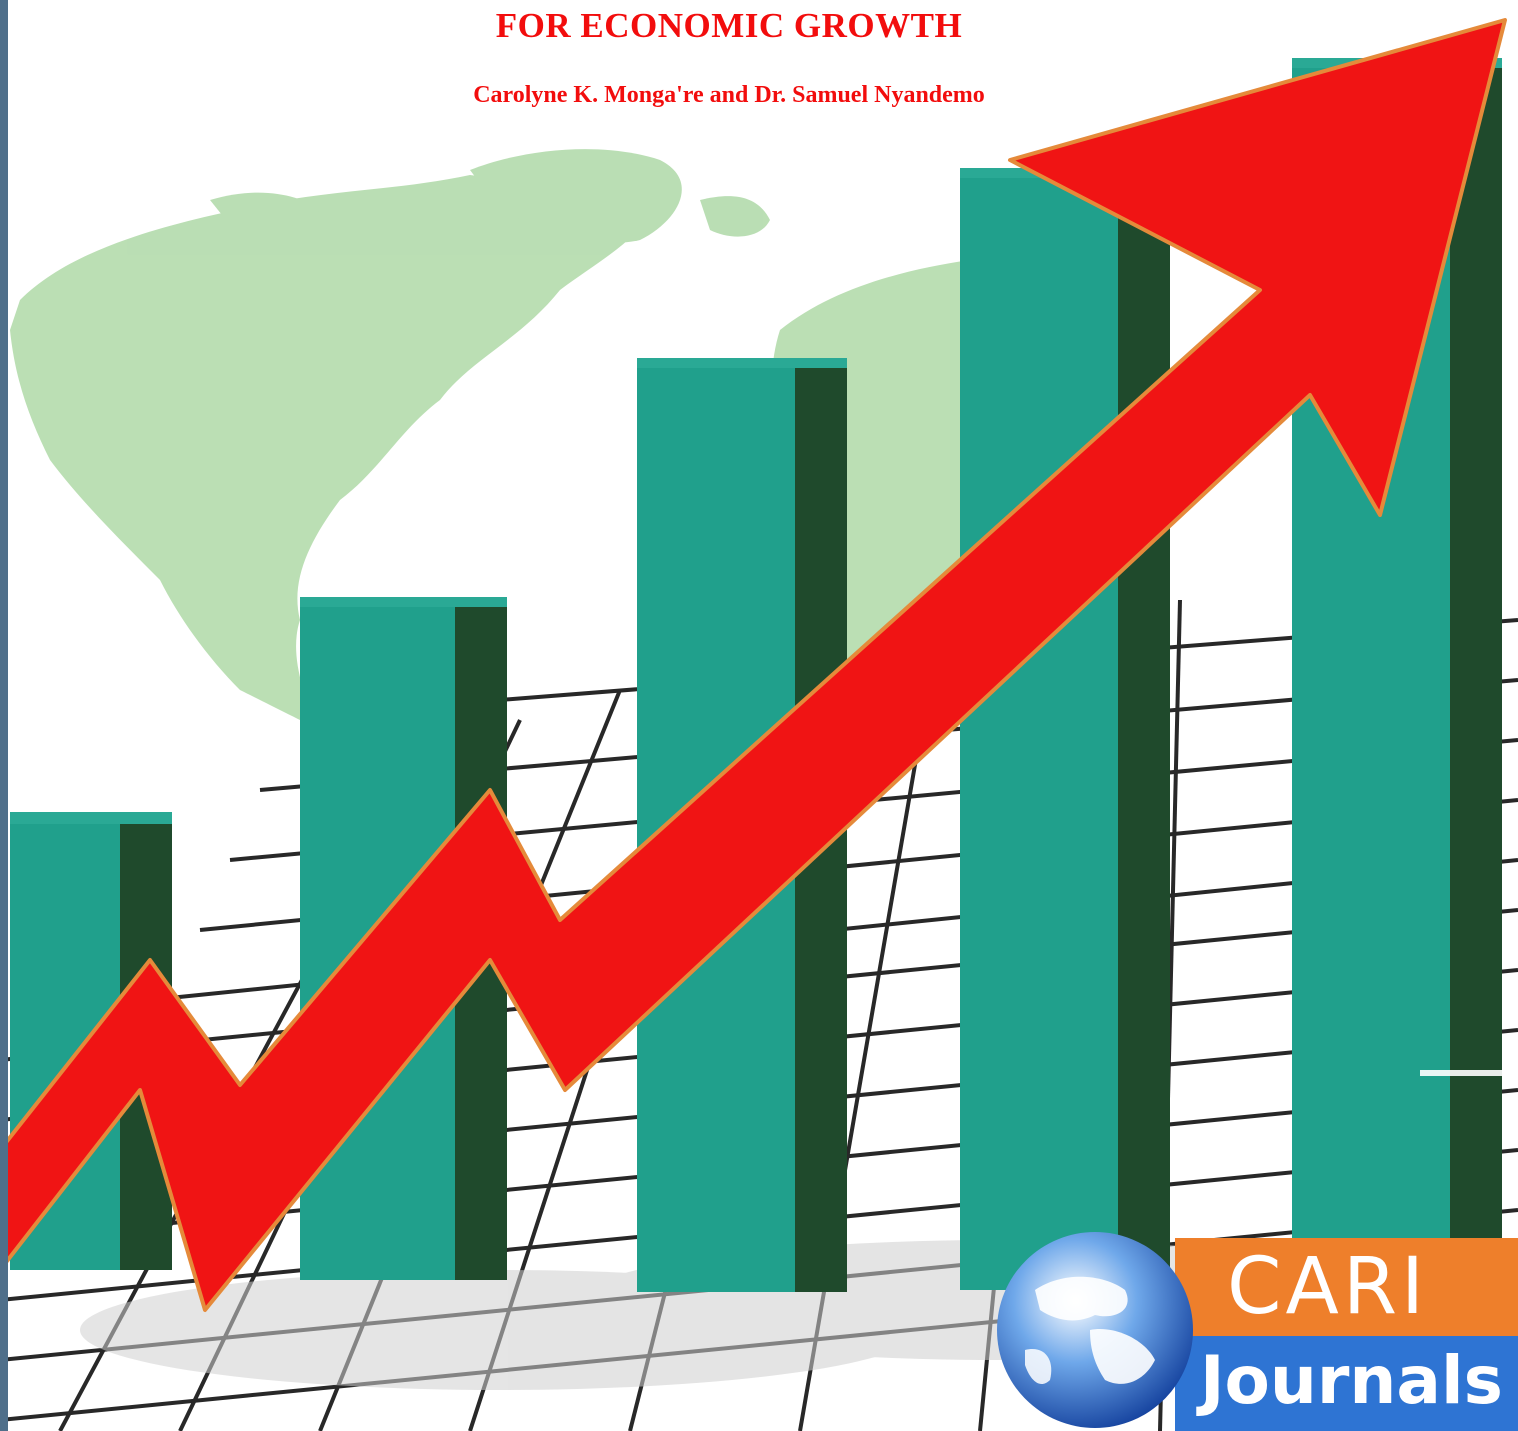 This screenshot has height=1431, width=1518. Describe the element at coordinates (4, 715) in the screenshot. I see `left-border` at that location.